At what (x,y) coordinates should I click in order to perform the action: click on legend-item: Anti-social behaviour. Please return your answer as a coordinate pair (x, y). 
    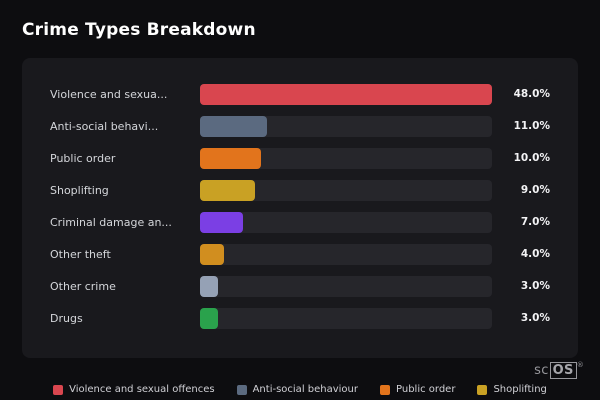
    Looking at the image, I should click on (297, 389).